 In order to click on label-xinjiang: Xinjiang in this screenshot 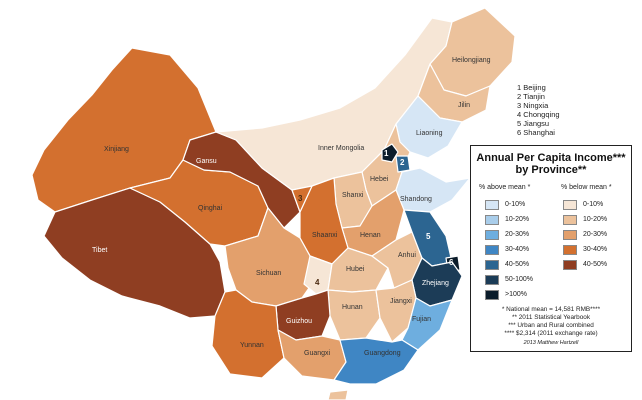, I will do `click(116, 149)`.